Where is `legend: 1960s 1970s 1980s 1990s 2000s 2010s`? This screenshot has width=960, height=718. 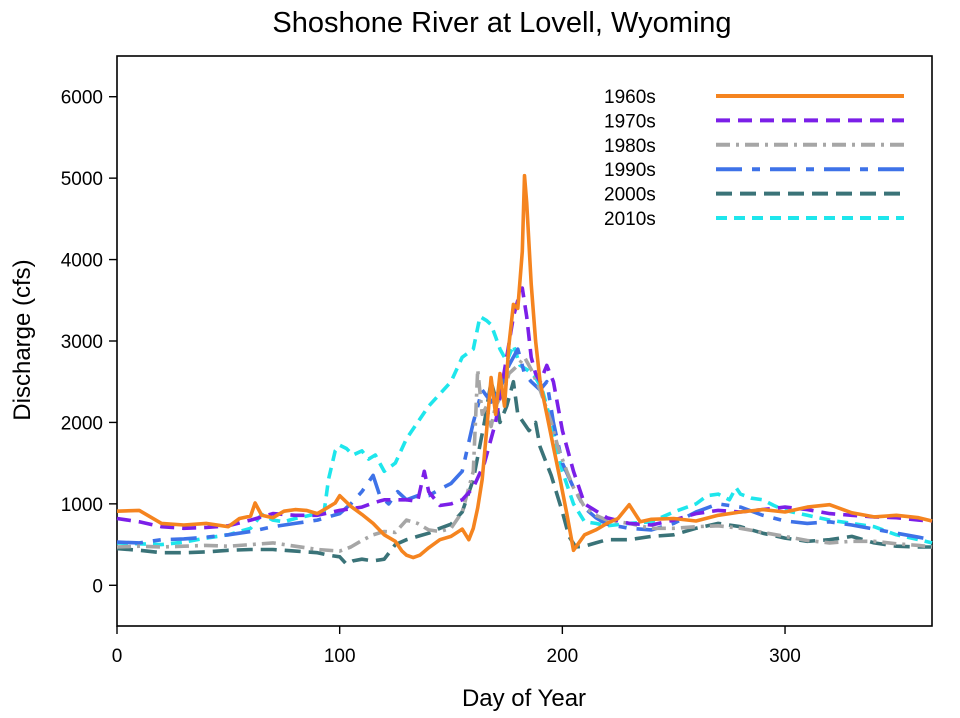 legend: 1960s 1970s 1980s 1990s 2000s 2010s is located at coordinates (754, 158).